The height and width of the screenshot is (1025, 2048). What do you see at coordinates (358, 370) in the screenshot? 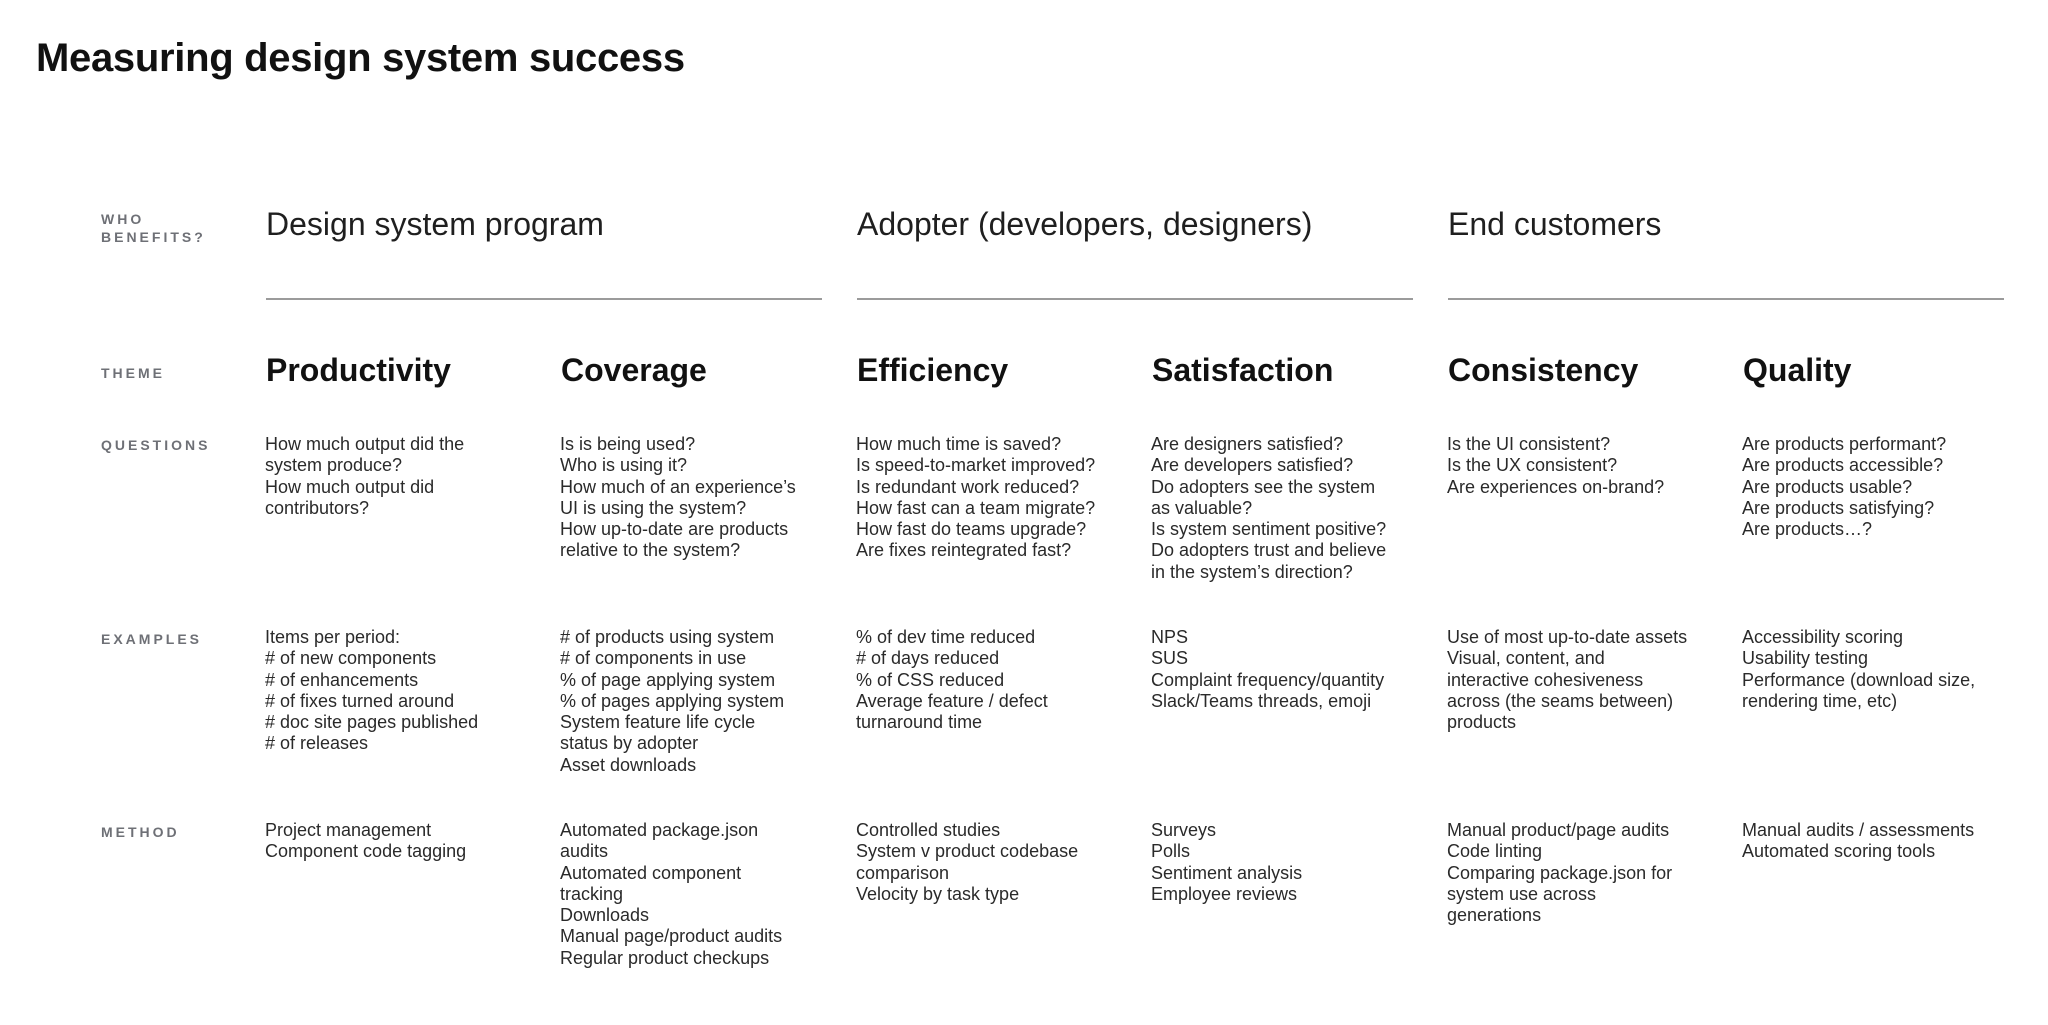
I see `theme-title-productivity: Productivity` at bounding box center [358, 370].